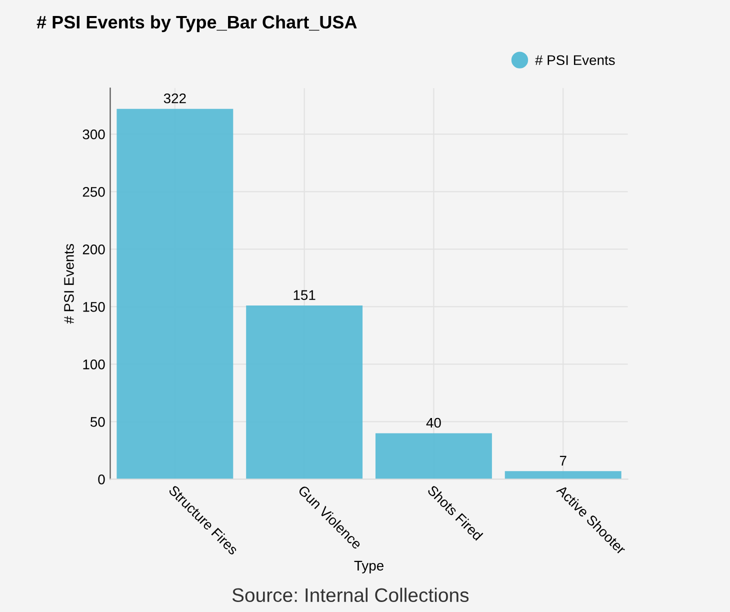  I want to click on y-tick-label: 300, so click(93, 134).